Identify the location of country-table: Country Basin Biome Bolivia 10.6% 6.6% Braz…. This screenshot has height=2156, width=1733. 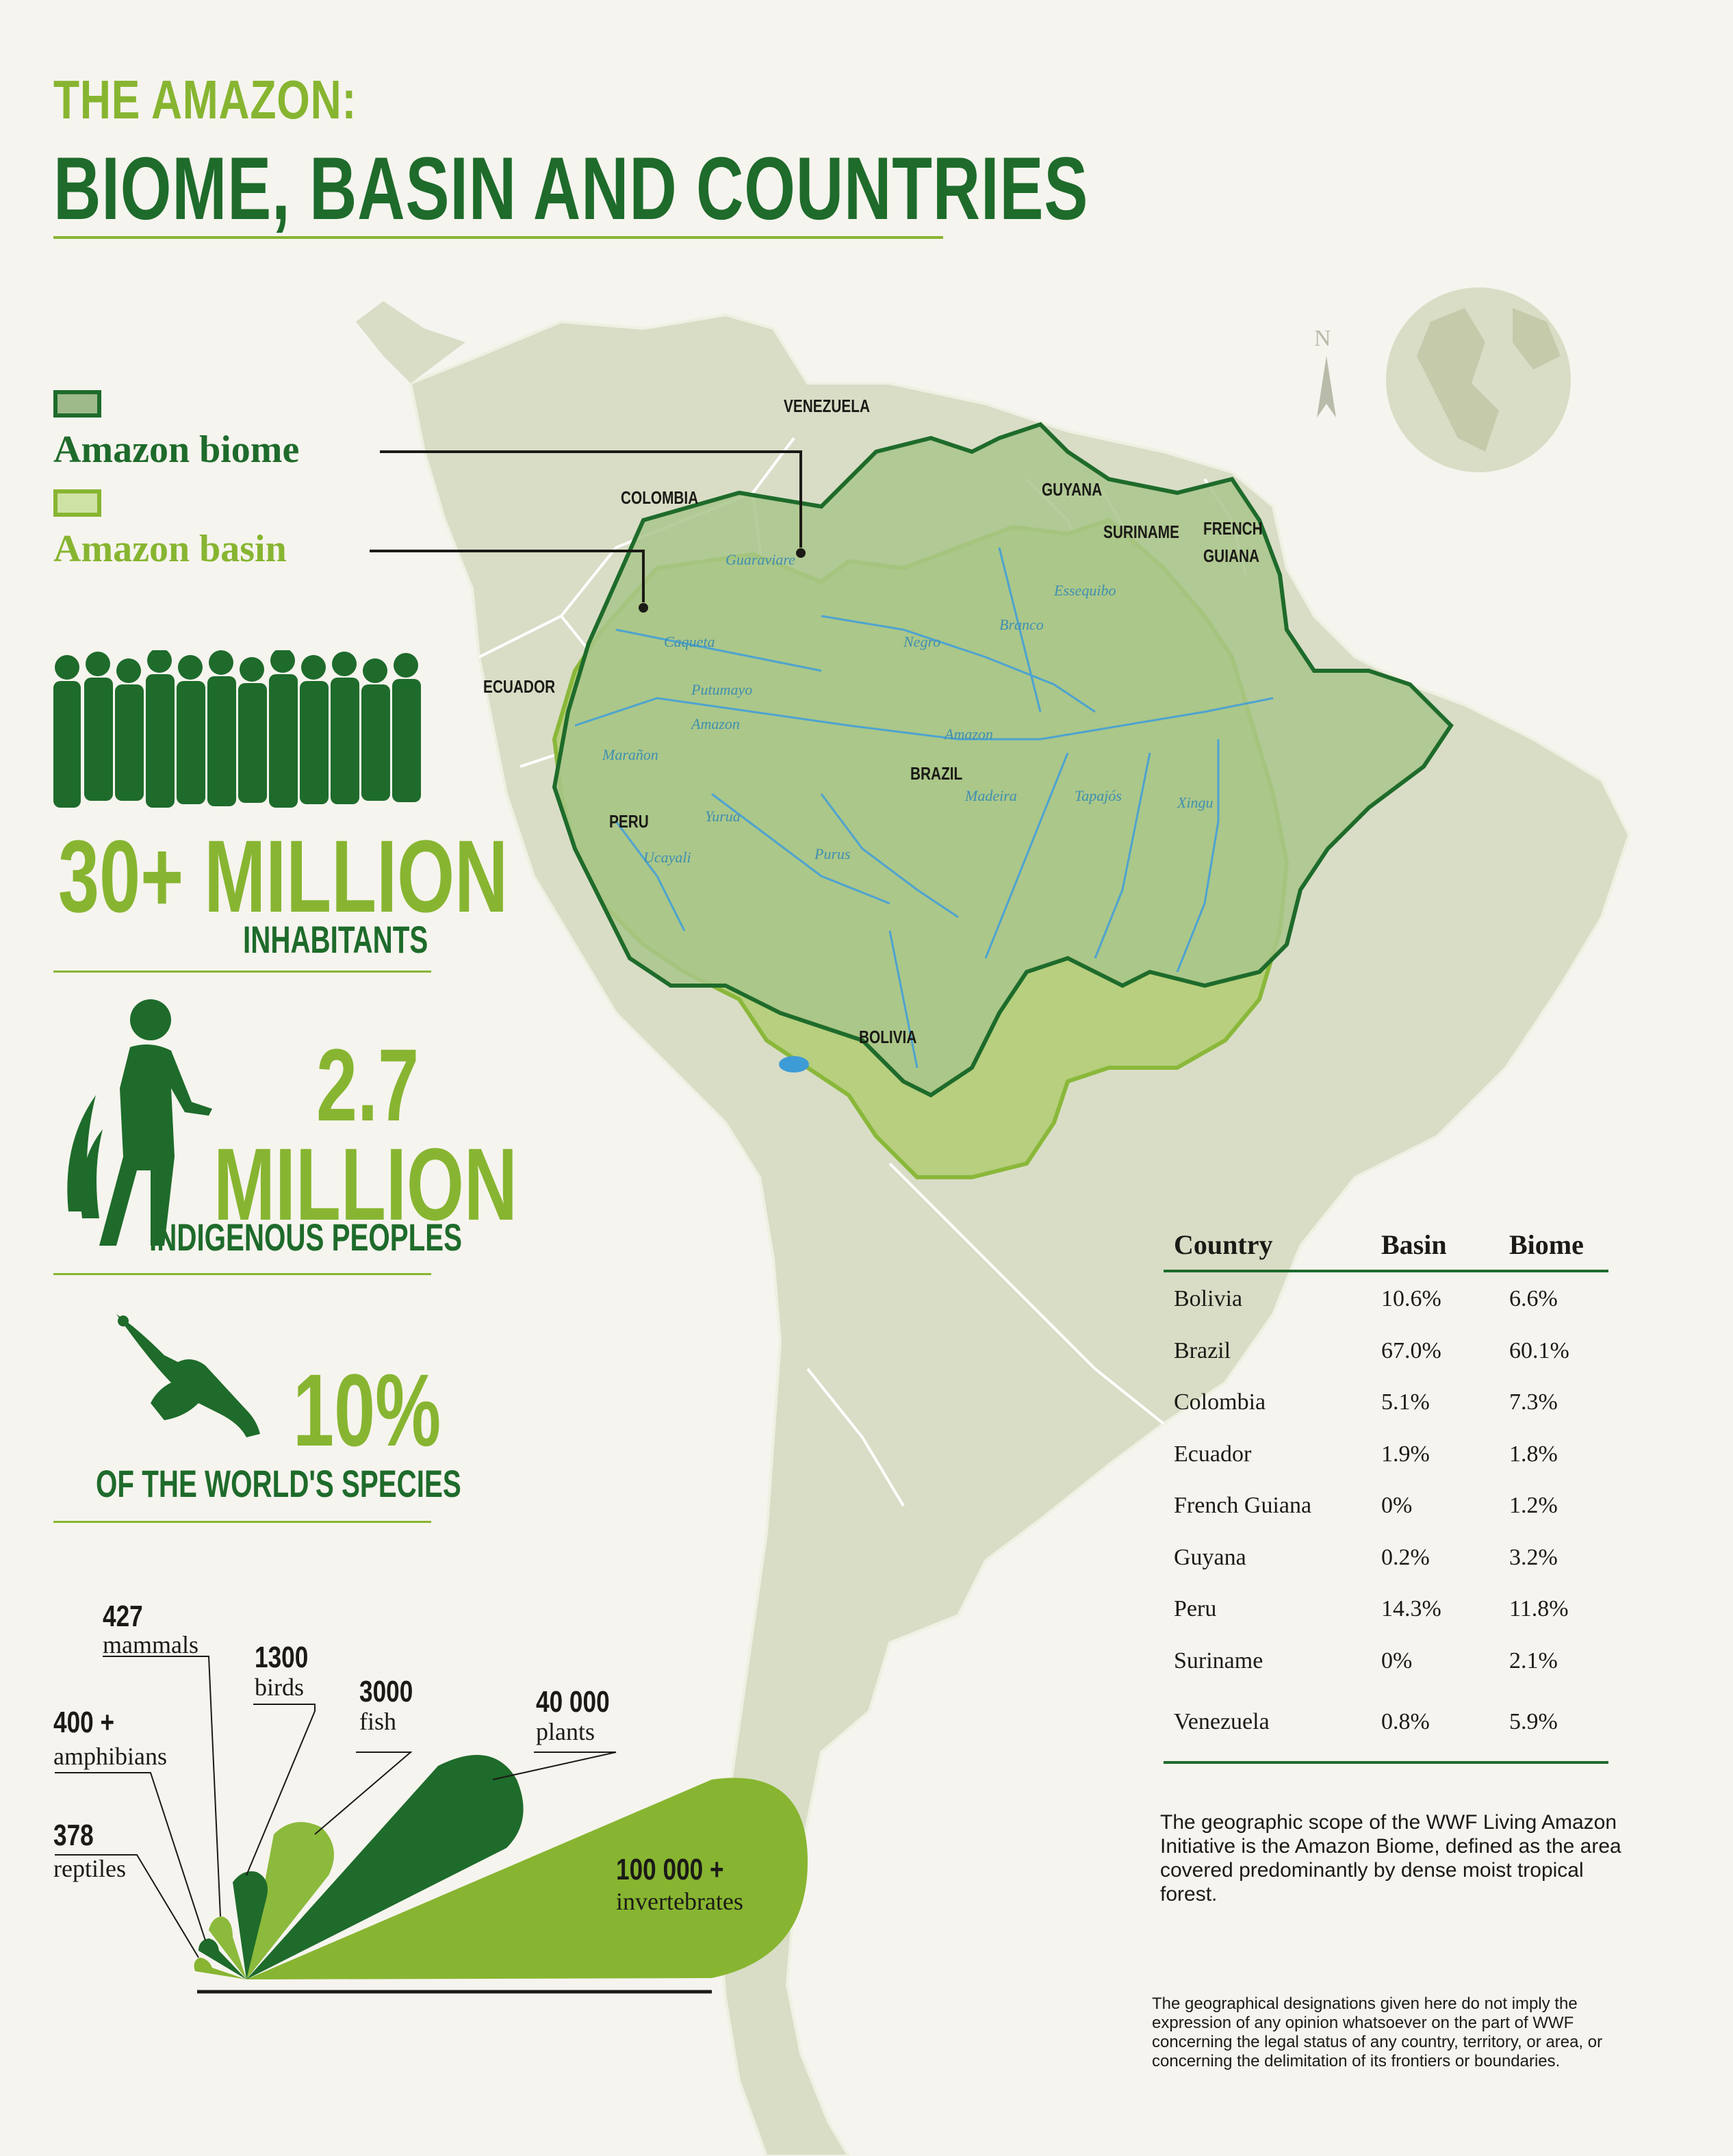
(1386, 1496).